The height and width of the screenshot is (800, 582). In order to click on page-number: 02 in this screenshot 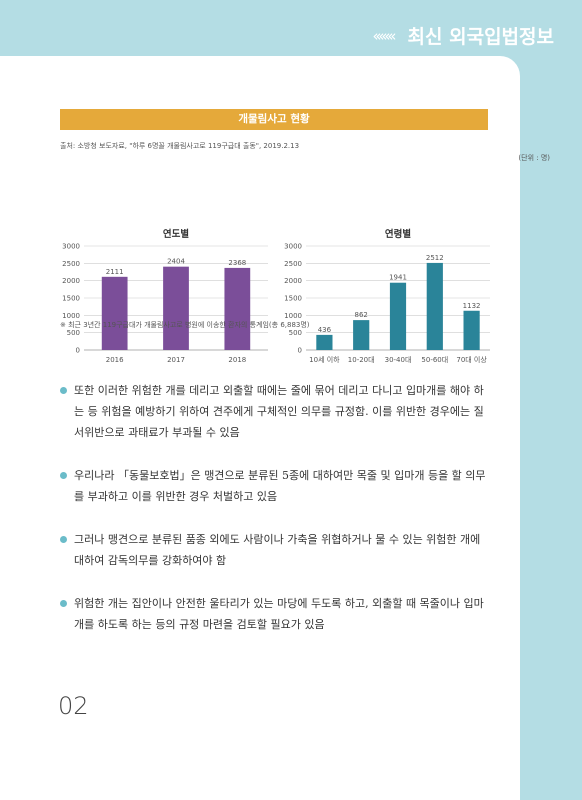, I will do `click(73, 706)`.